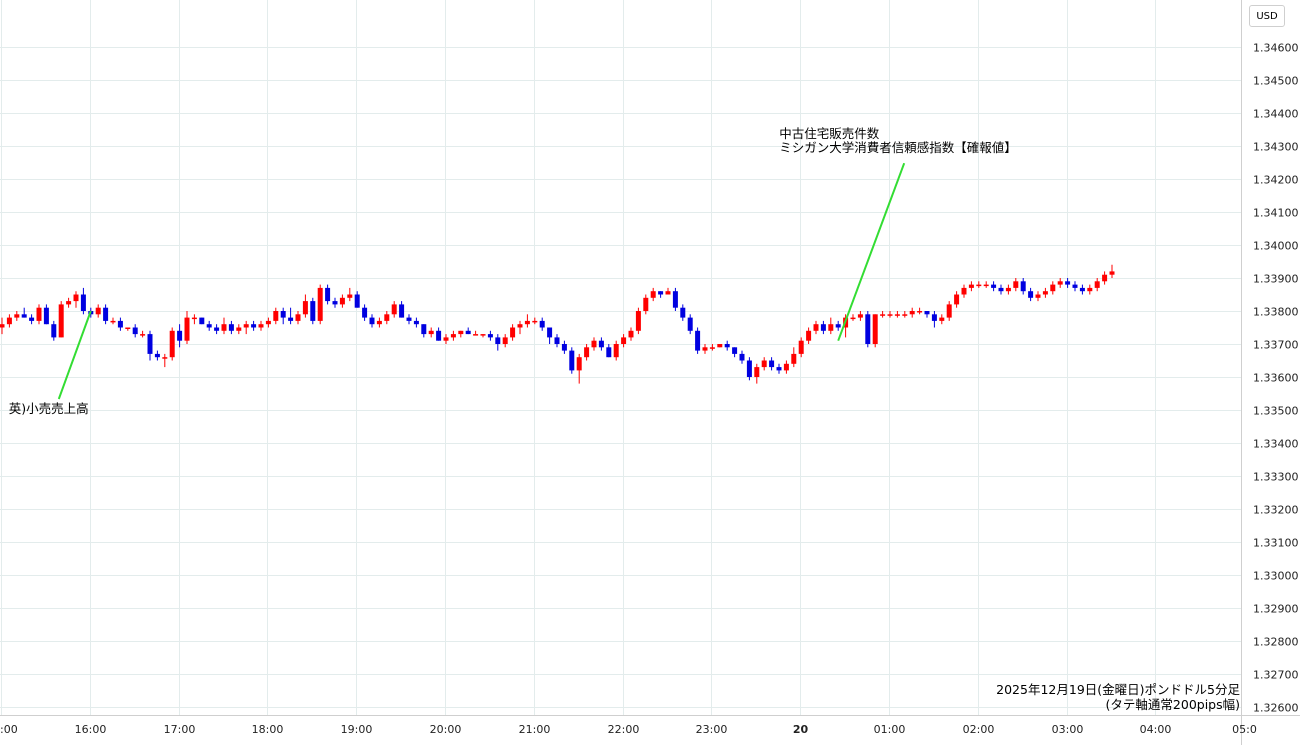 The height and width of the screenshot is (745, 1300). I want to click on price-tick-label: 1.33600, so click(1276, 378).